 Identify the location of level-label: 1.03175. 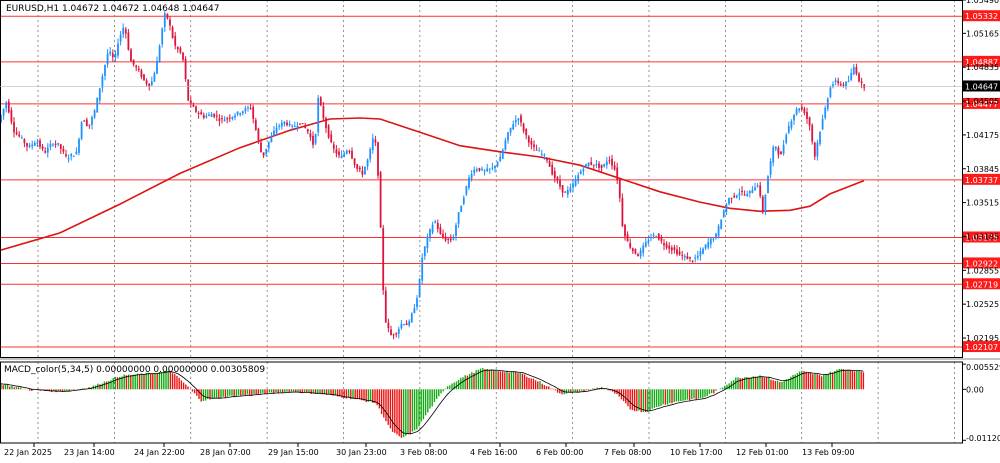
(981, 237).